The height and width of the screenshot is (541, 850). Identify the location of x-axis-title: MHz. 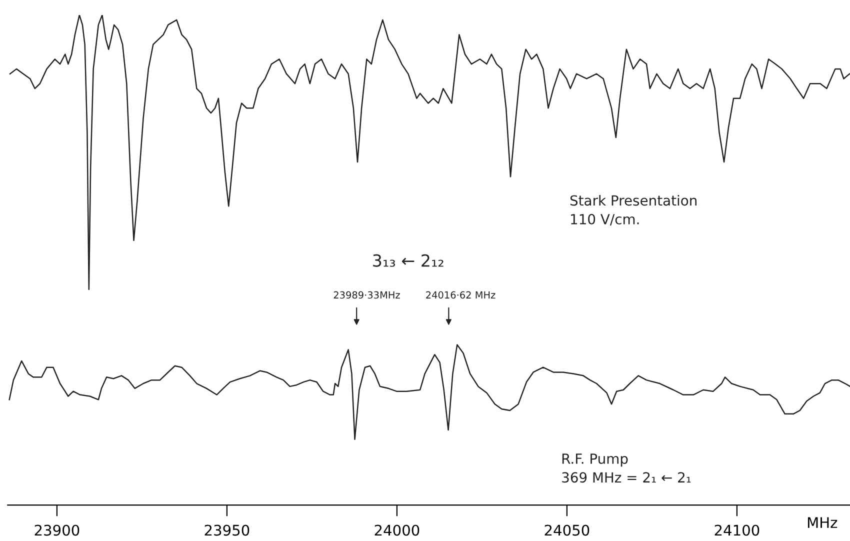
(823, 522).